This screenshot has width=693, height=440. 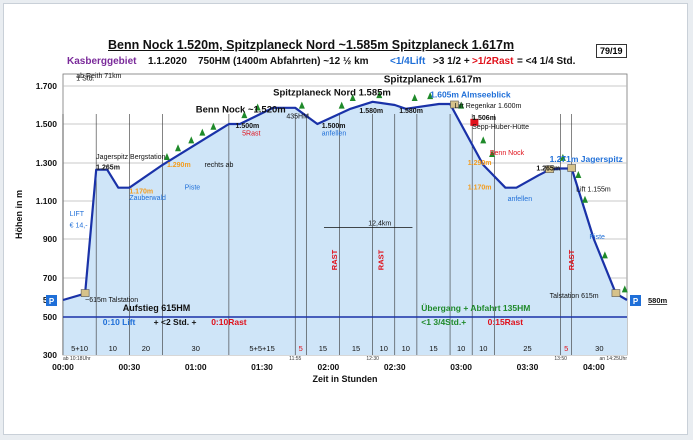 What do you see at coordinates (433, 79) in the screenshot?
I see `point-label: Spitzplaneck 1.617m` at bounding box center [433, 79].